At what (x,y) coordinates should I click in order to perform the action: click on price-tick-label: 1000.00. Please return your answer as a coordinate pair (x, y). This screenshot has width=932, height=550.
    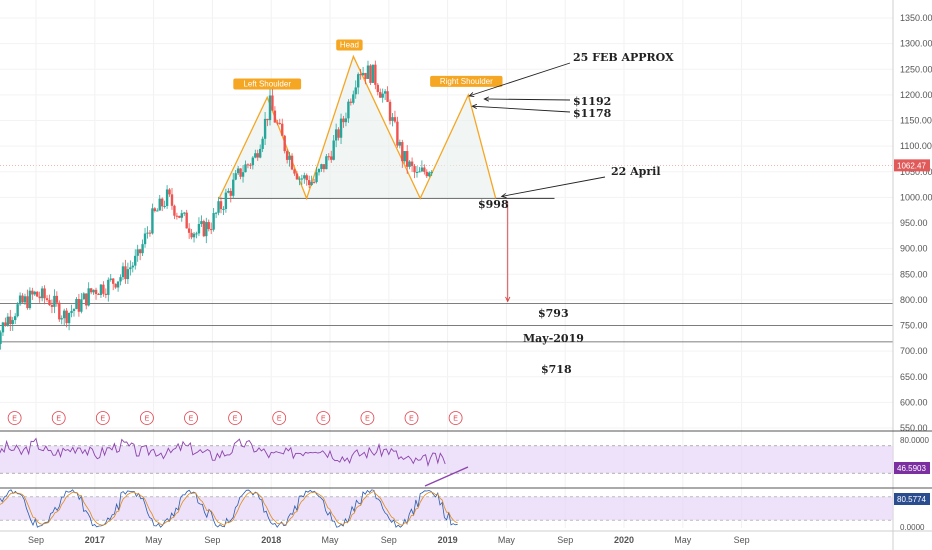
    Looking at the image, I should click on (916, 197).